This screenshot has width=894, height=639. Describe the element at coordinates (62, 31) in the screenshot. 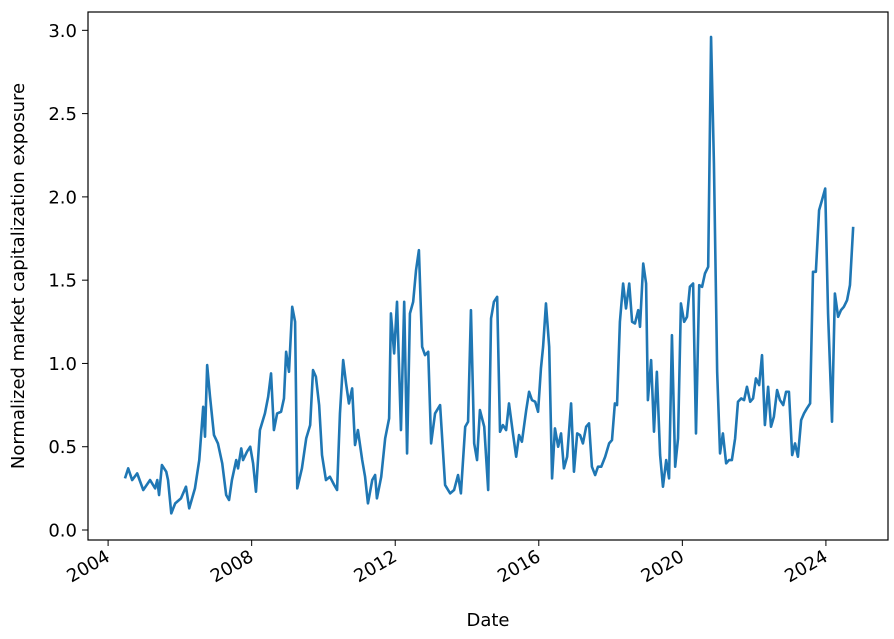

I see `y-tick-label: 3.0` at that location.